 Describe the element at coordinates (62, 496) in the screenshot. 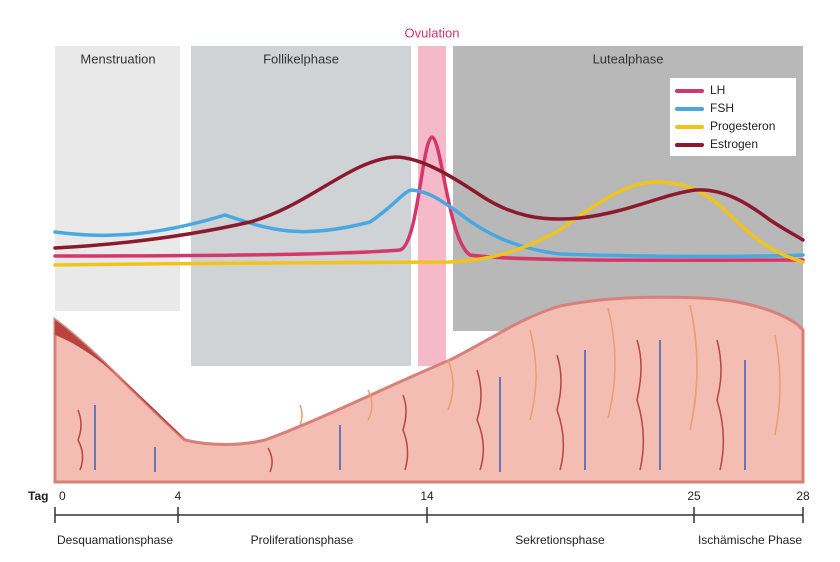

I see `tick-label: 0` at that location.